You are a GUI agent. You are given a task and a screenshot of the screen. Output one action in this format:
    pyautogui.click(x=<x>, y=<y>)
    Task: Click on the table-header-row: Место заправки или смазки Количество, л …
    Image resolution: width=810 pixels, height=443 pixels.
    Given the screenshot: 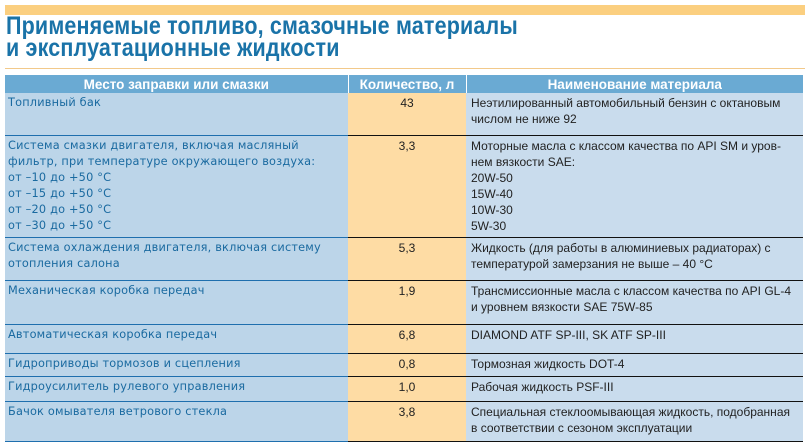 What is the action you would take?
    pyautogui.click(x=404, y=84)
    